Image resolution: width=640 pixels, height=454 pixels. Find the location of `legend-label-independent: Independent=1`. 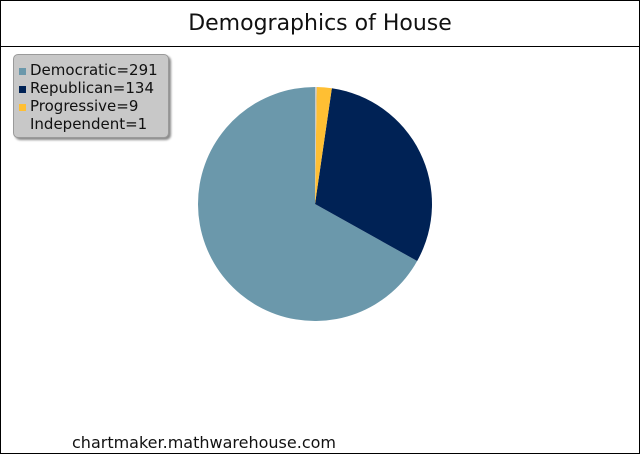

legend-label-independent: Independent=1 is located at coordinates (89, 124).